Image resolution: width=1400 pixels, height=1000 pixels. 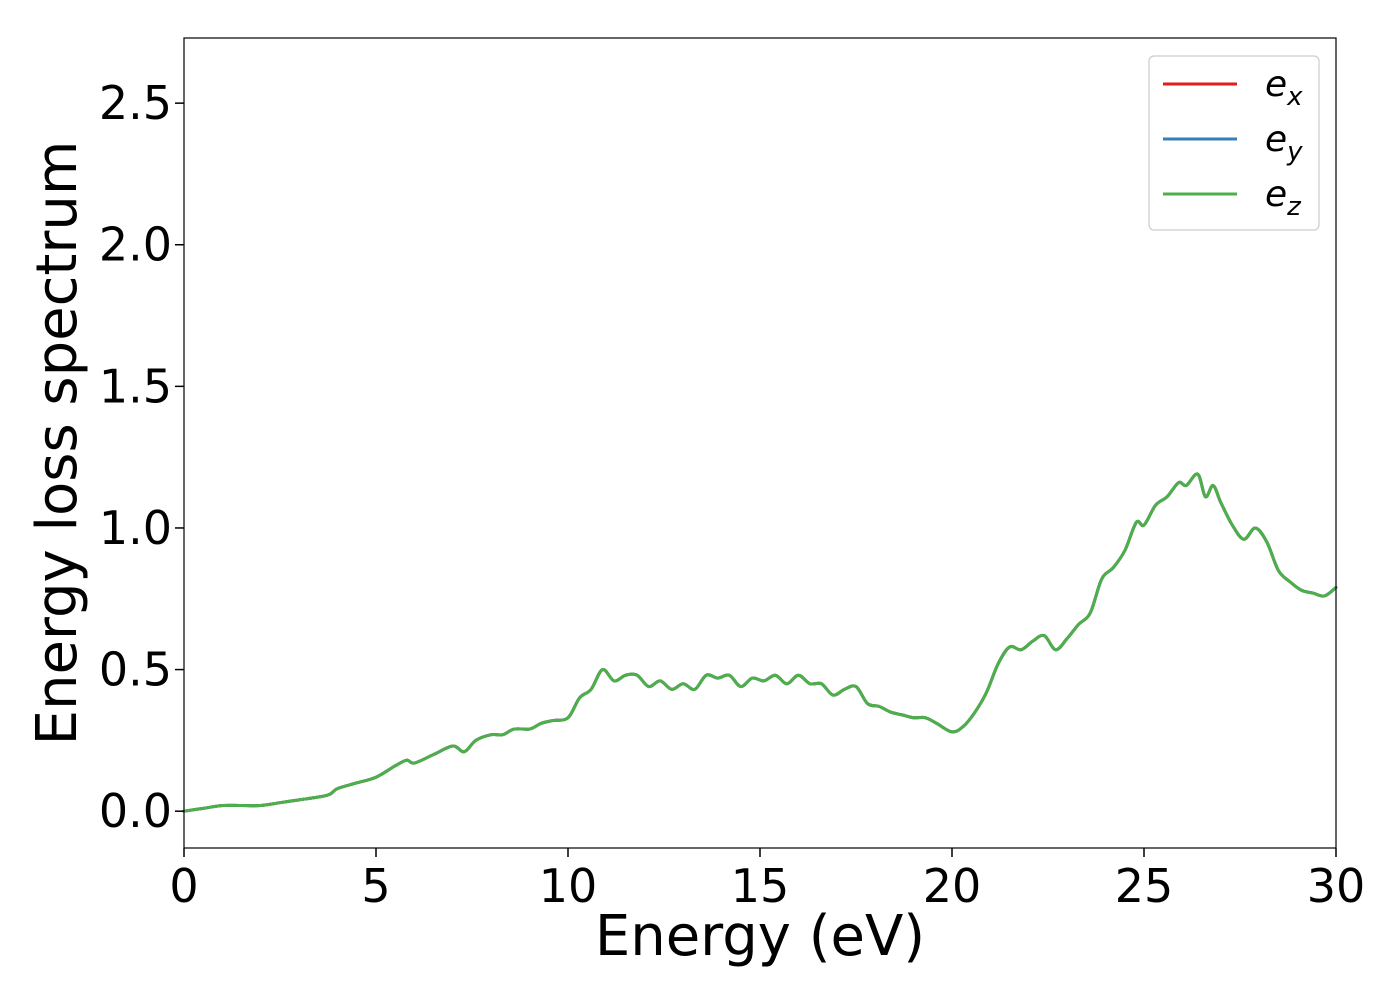 I want to click on y-tick-label: 0.5, so click(x=135, y=670).